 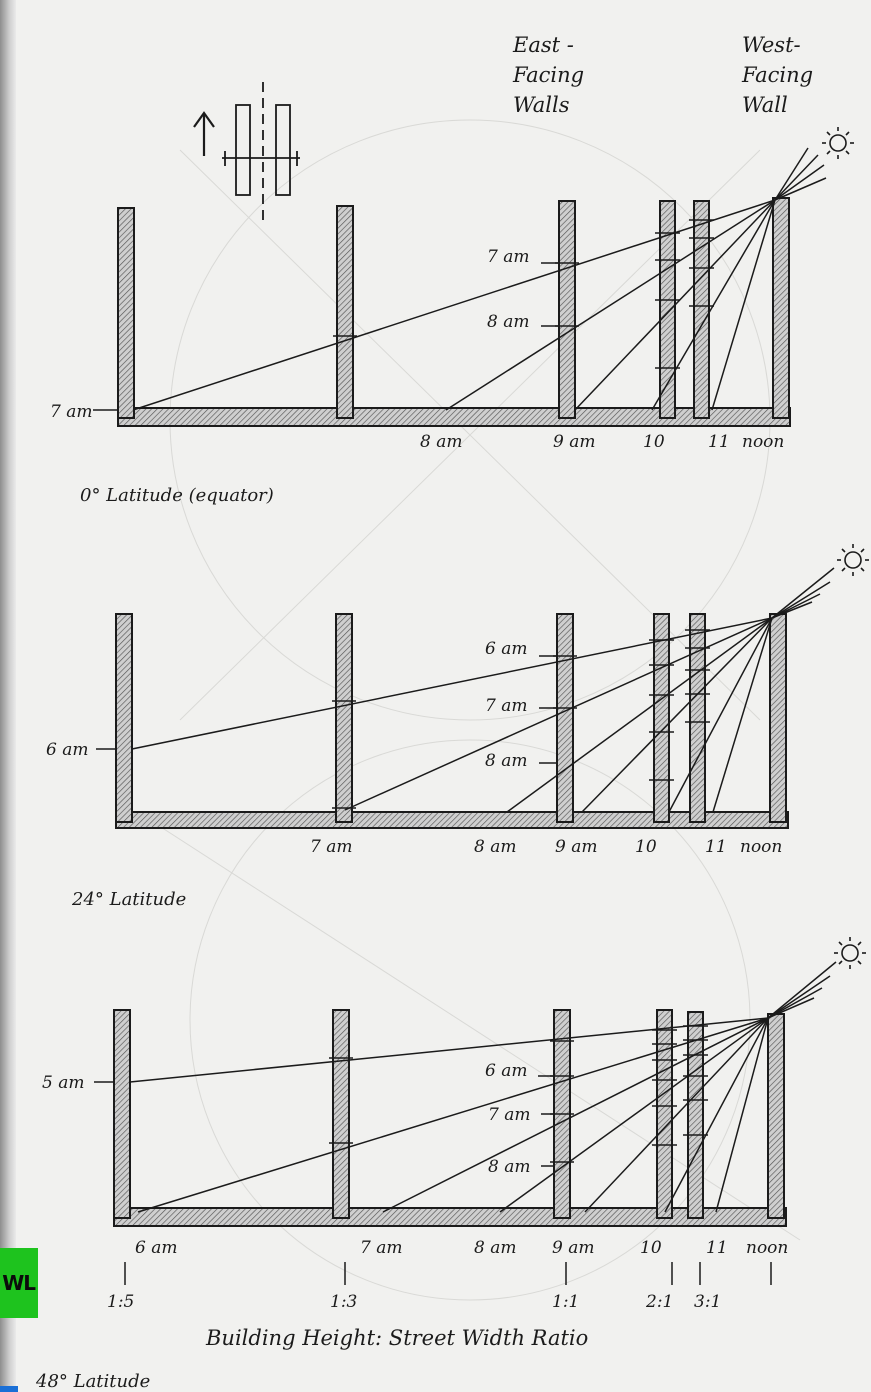 What do you see at coordinates (120, 1302) in the screenshot?
I see `ratio-label: 1:5` at bounding box center [120, 1302].